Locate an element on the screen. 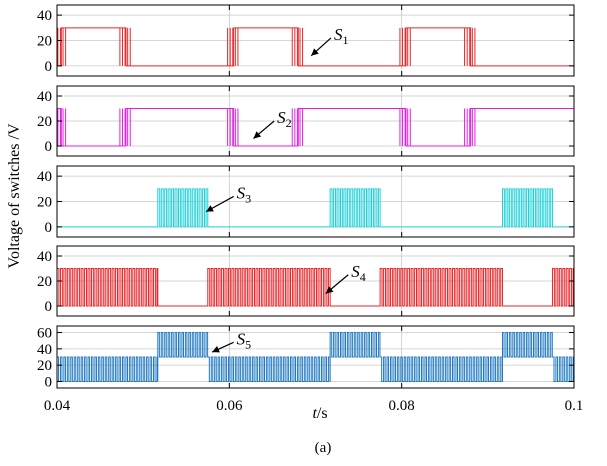  x-axis-title-var: t is located at coordinates (314, 413).